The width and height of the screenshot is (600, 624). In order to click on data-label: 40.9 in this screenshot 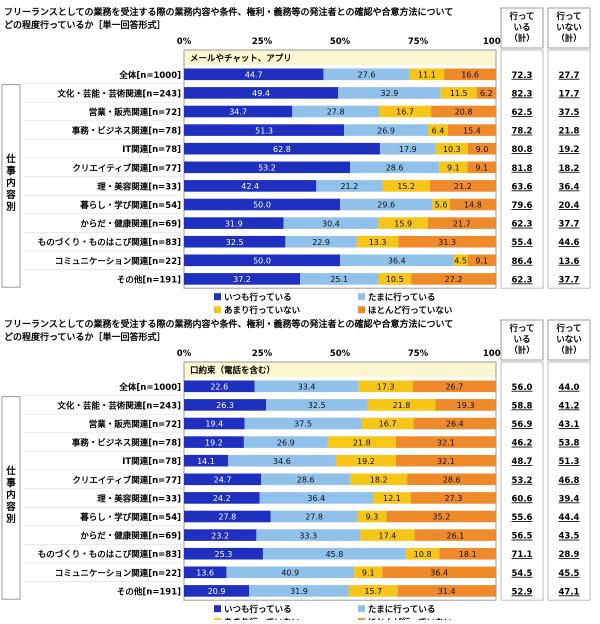, I will do `click(290, 573)`.